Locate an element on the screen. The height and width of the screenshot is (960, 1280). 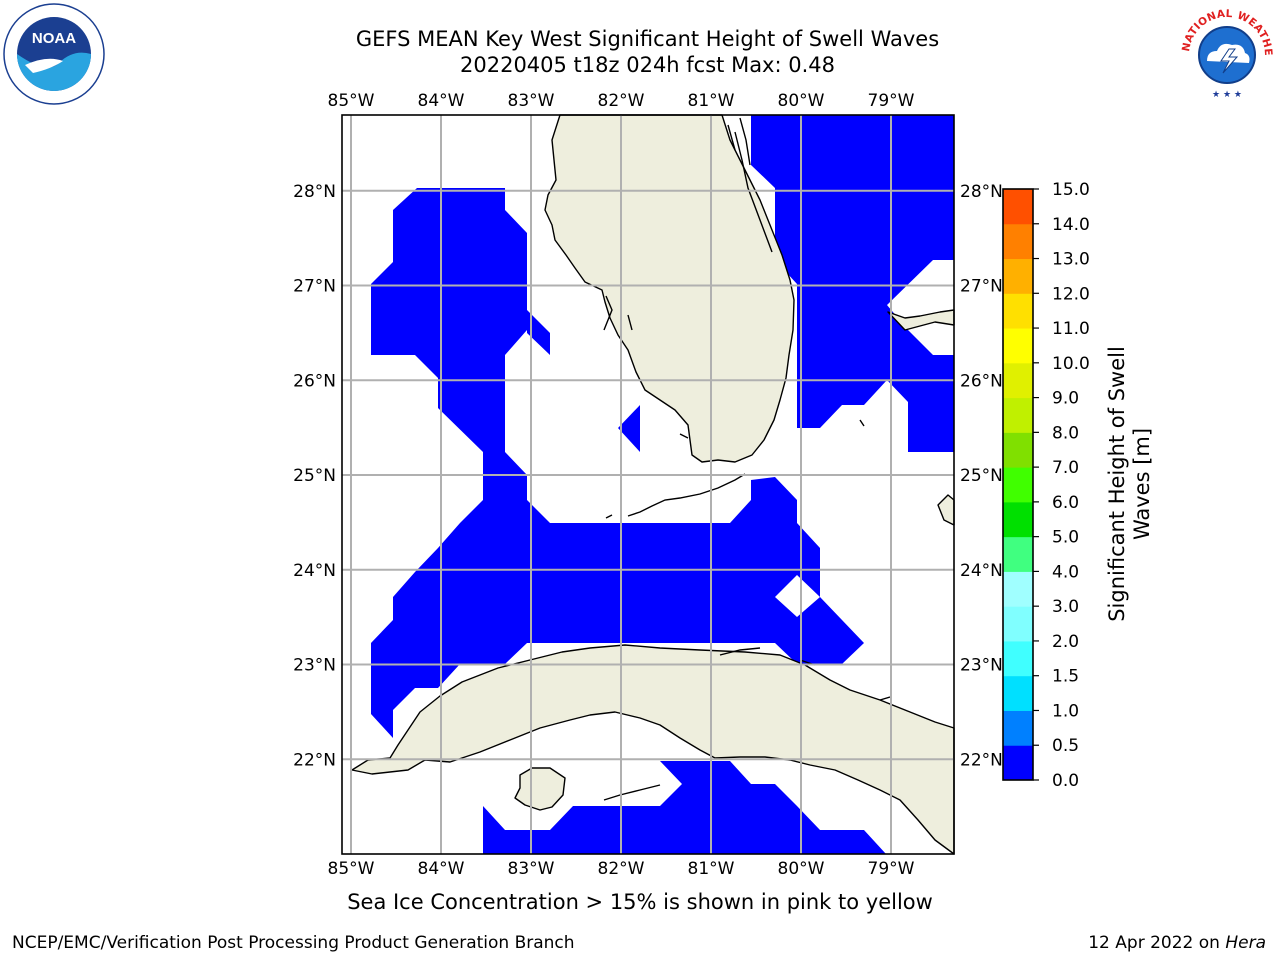
colorbar-tick-label: 15.0 is located at coordinates (1071, 190).